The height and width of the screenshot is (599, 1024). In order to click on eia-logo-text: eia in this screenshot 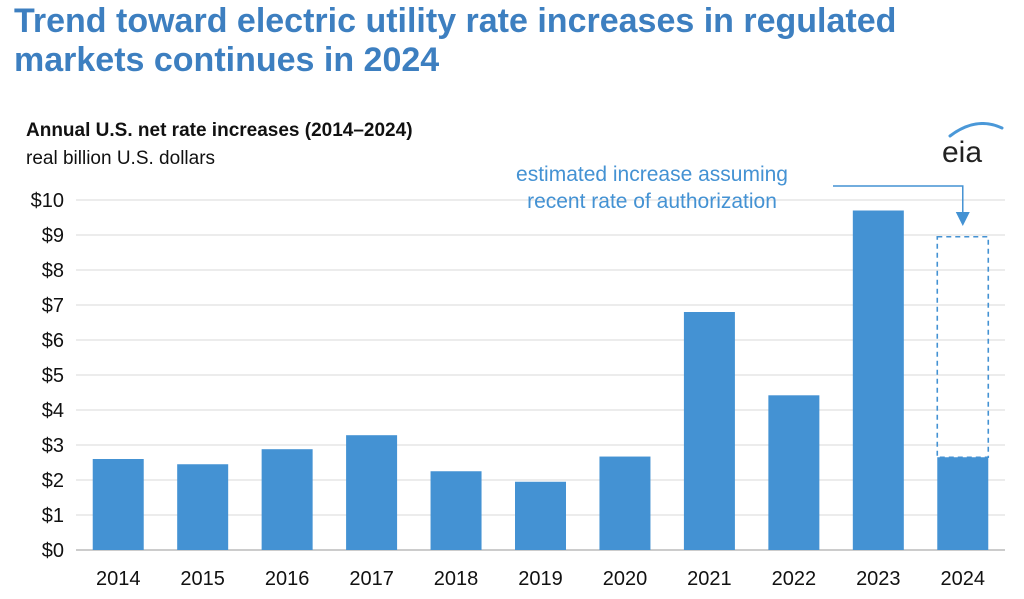, I will do `click(962, 152)`.